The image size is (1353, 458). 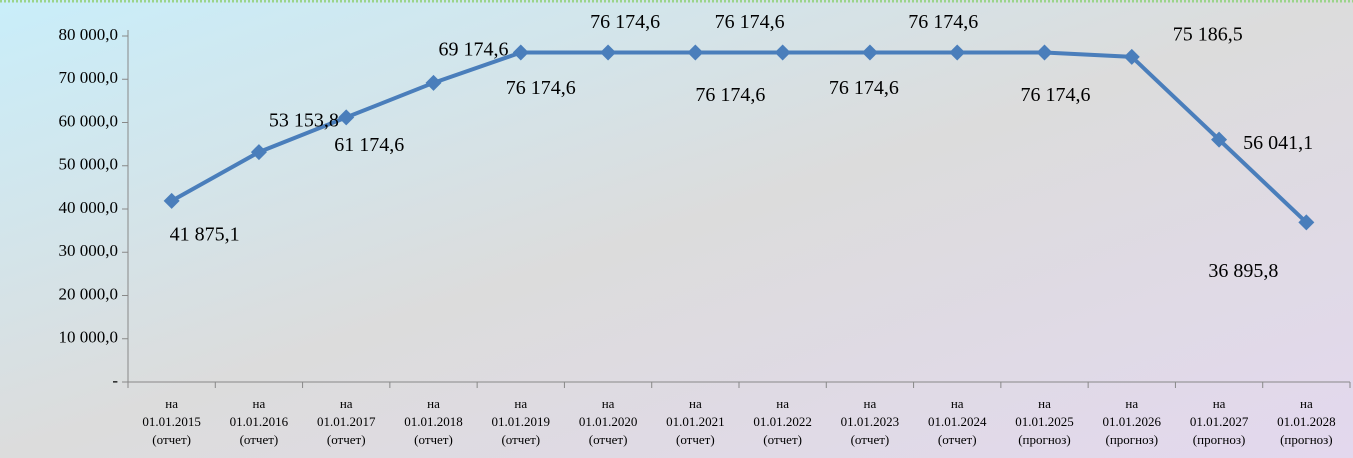 What do you see at coordinates (695, 421) in the screenshot?
I see `x-tick-label: на 01.01.2021 (отчет)` at bounding box center [695, 421].